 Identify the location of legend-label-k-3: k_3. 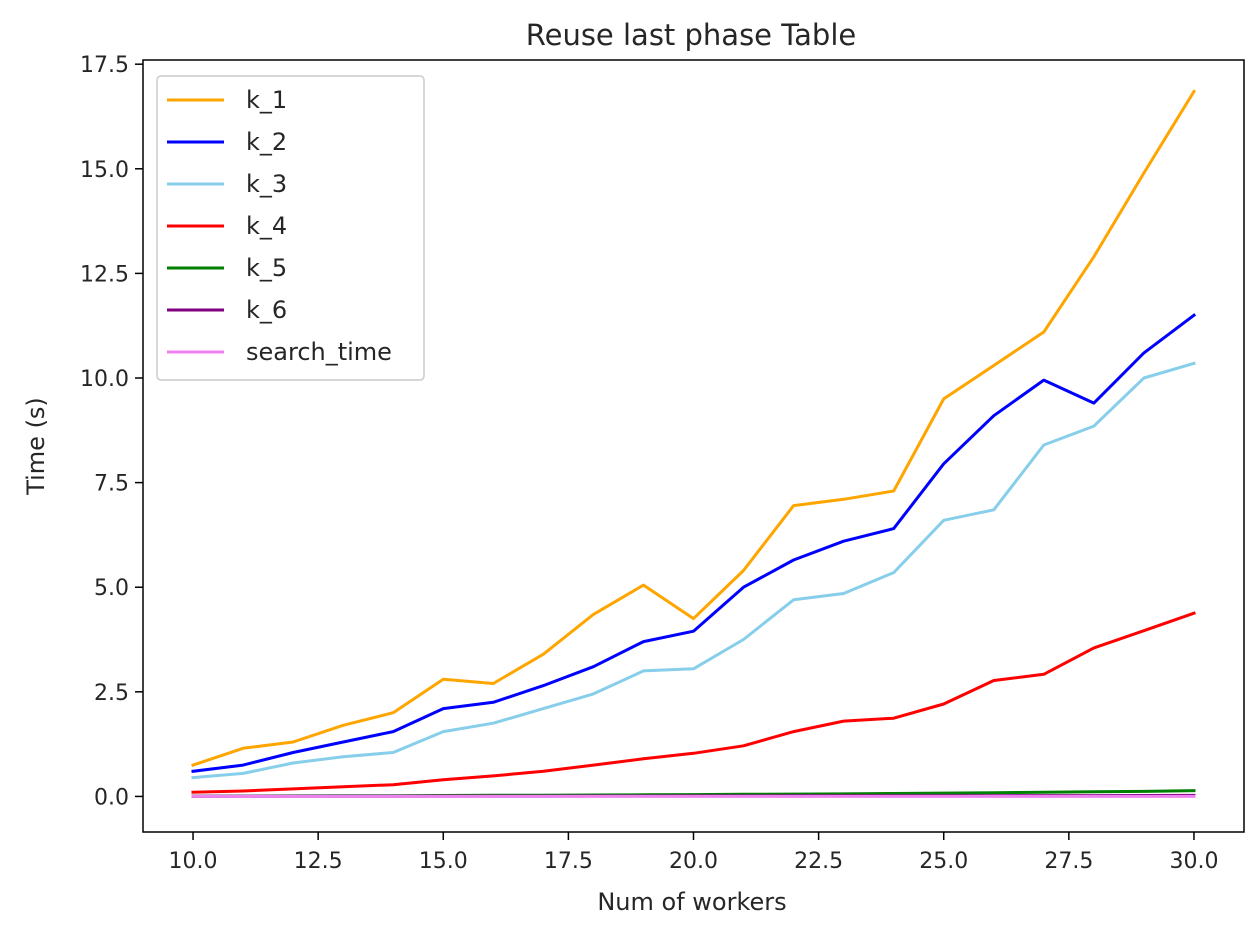
(266, 184).